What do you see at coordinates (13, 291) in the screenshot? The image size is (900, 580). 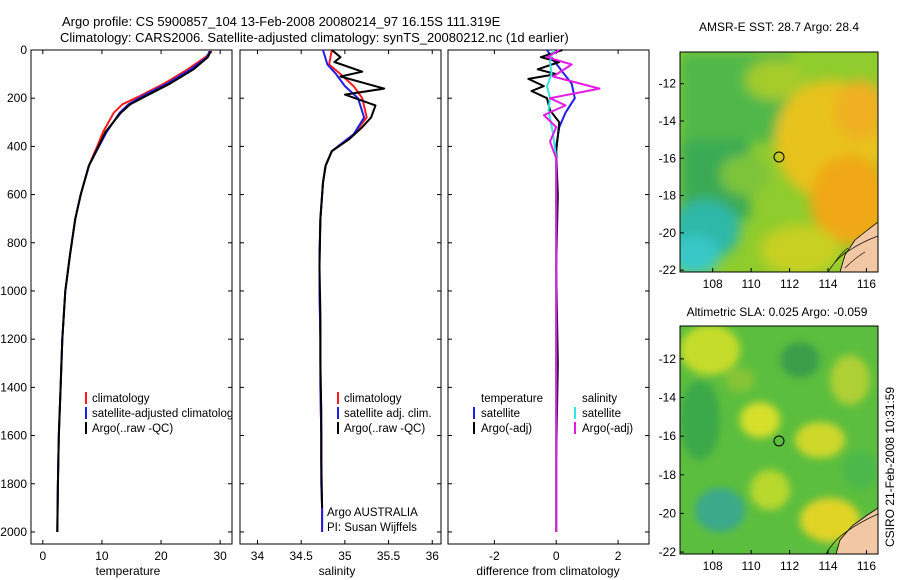 I see `y-tick-label: 1000` at bounding box center [13, 291].